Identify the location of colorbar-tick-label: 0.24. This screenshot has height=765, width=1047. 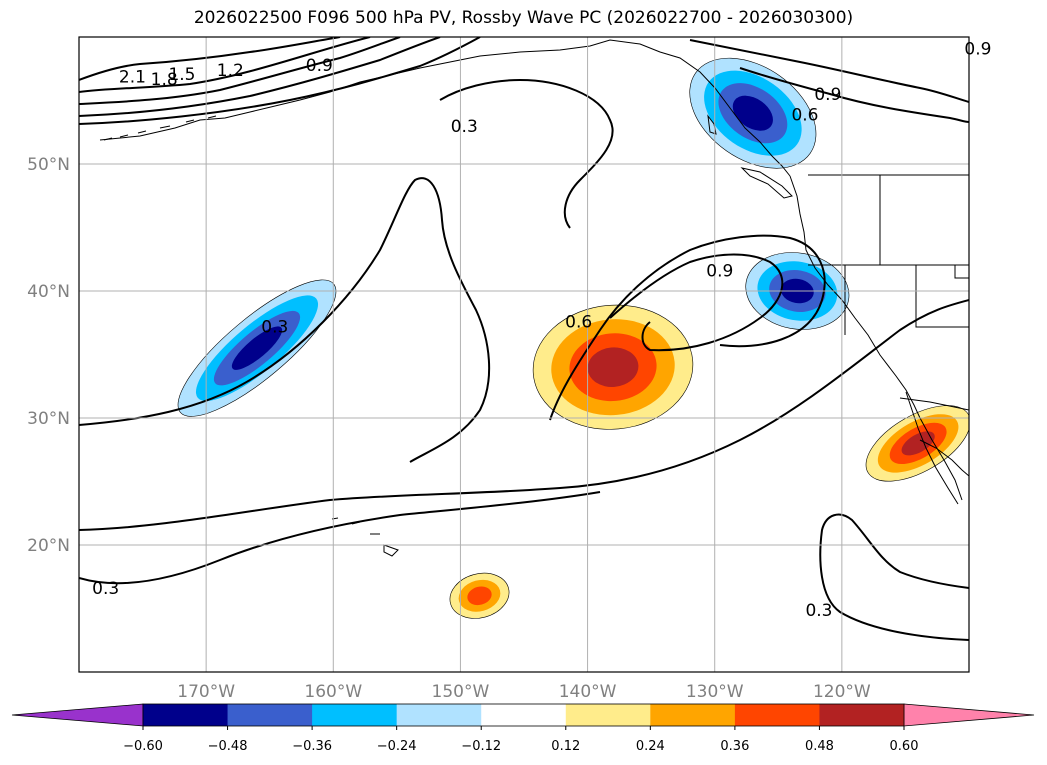
(650, 746).